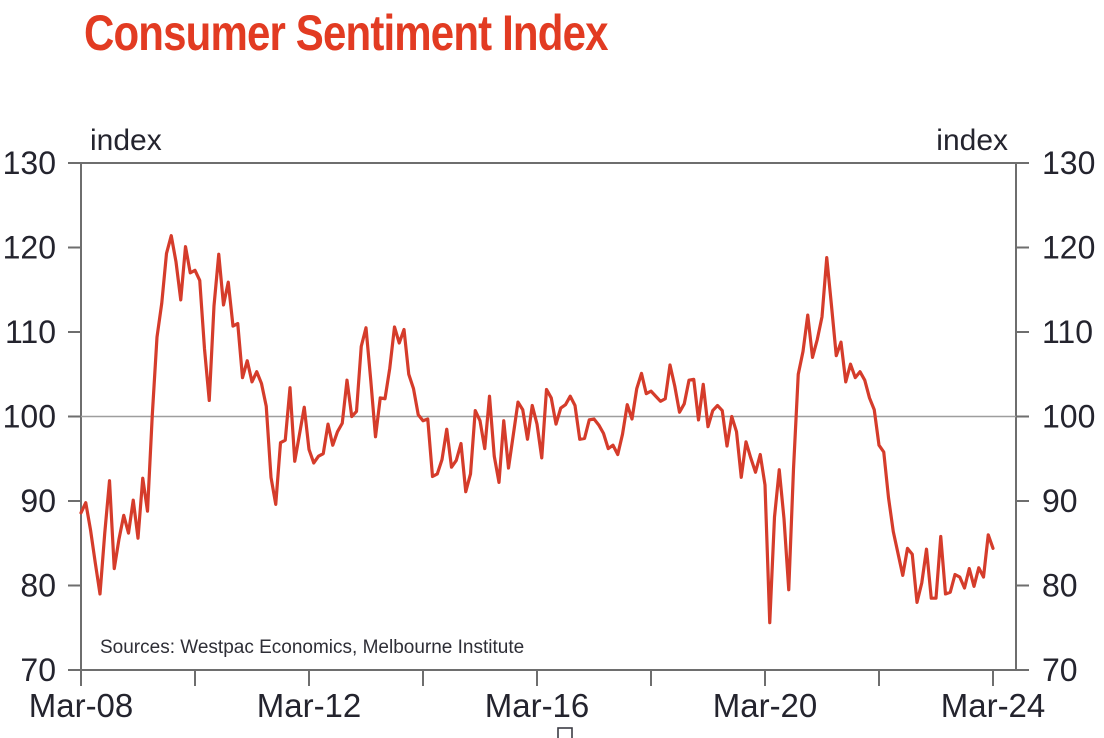  What do you see at coordinates (1068, 163) in the screenshot?
I see `y-tick-label-right: 130` at bounding box center [1068, 163].